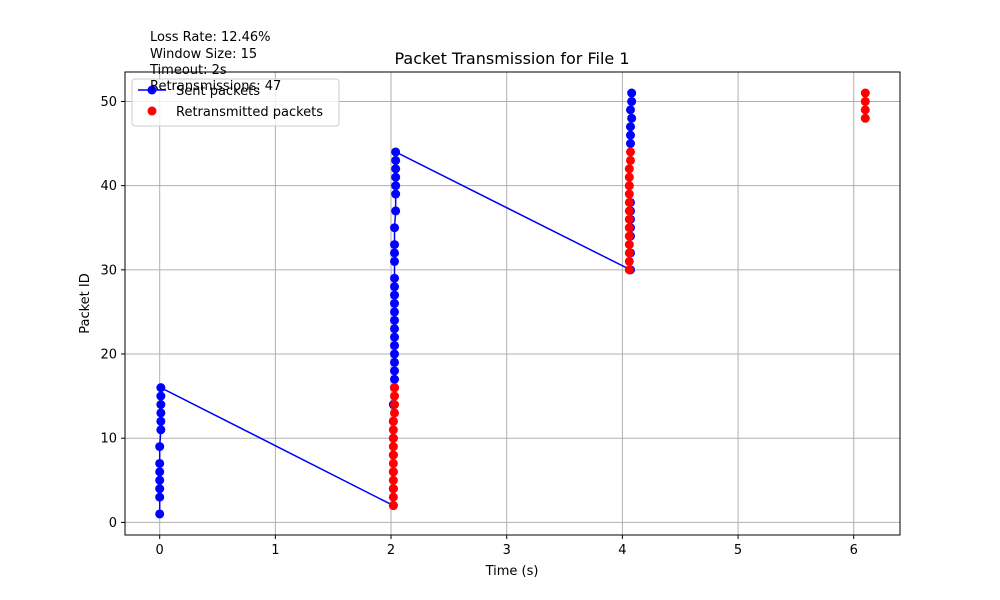 This screenshot has height=600, width=1000. What do you see at coordinates (108, 355) in the screenshot?
I see `y-tick-label: 20` at bounding box center [108, 355].